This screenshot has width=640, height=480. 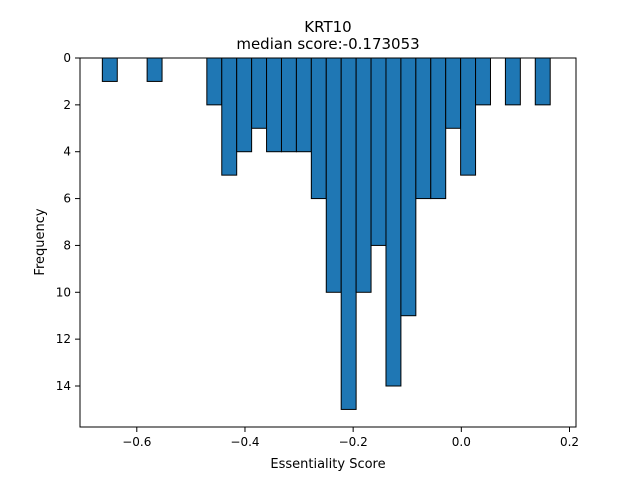 What do you see at coordinates (327, 44) in the screenshot?
I see `chart-subtitle: median score:-0.173053` at bounding box center [327, 44].